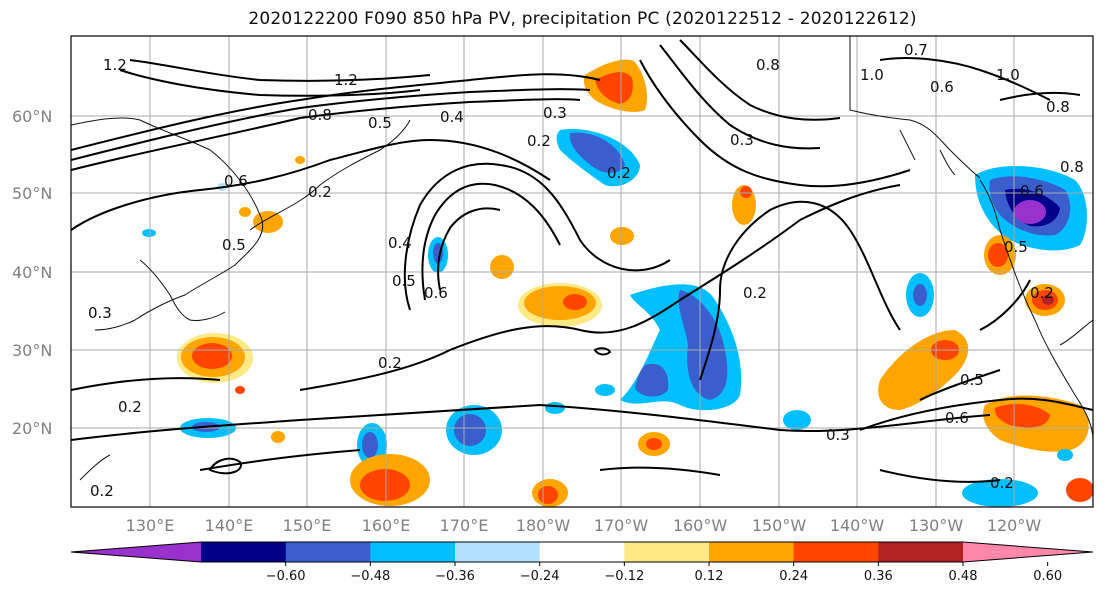 This screenshot has width=1105, height=601. What do you see at coordinates (540, 576) in the screenshot?
I see `colorbar-tick-label: −0.24` at bounding box center [540, 576].